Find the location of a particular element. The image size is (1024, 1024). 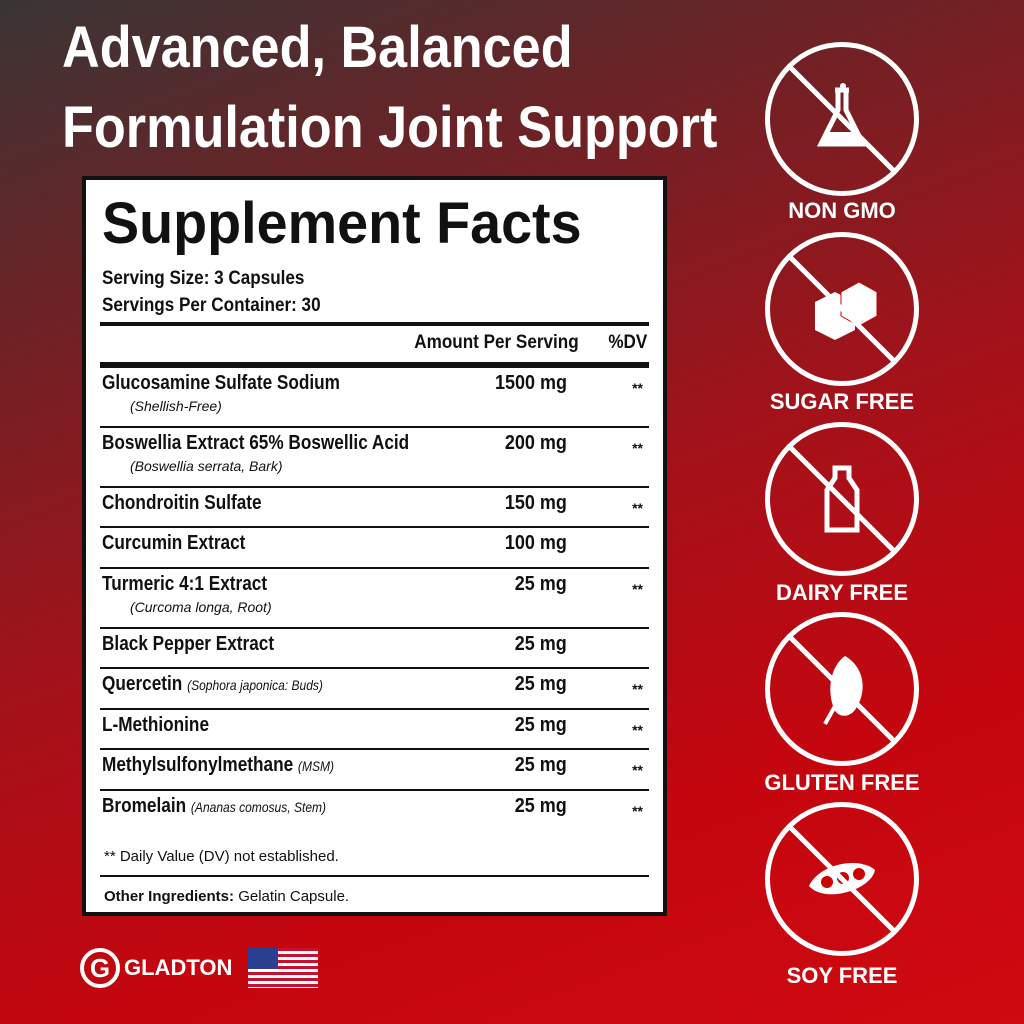

ingredient-name: Turmeric 4:1 Extract is located at coordinates (185, 584).